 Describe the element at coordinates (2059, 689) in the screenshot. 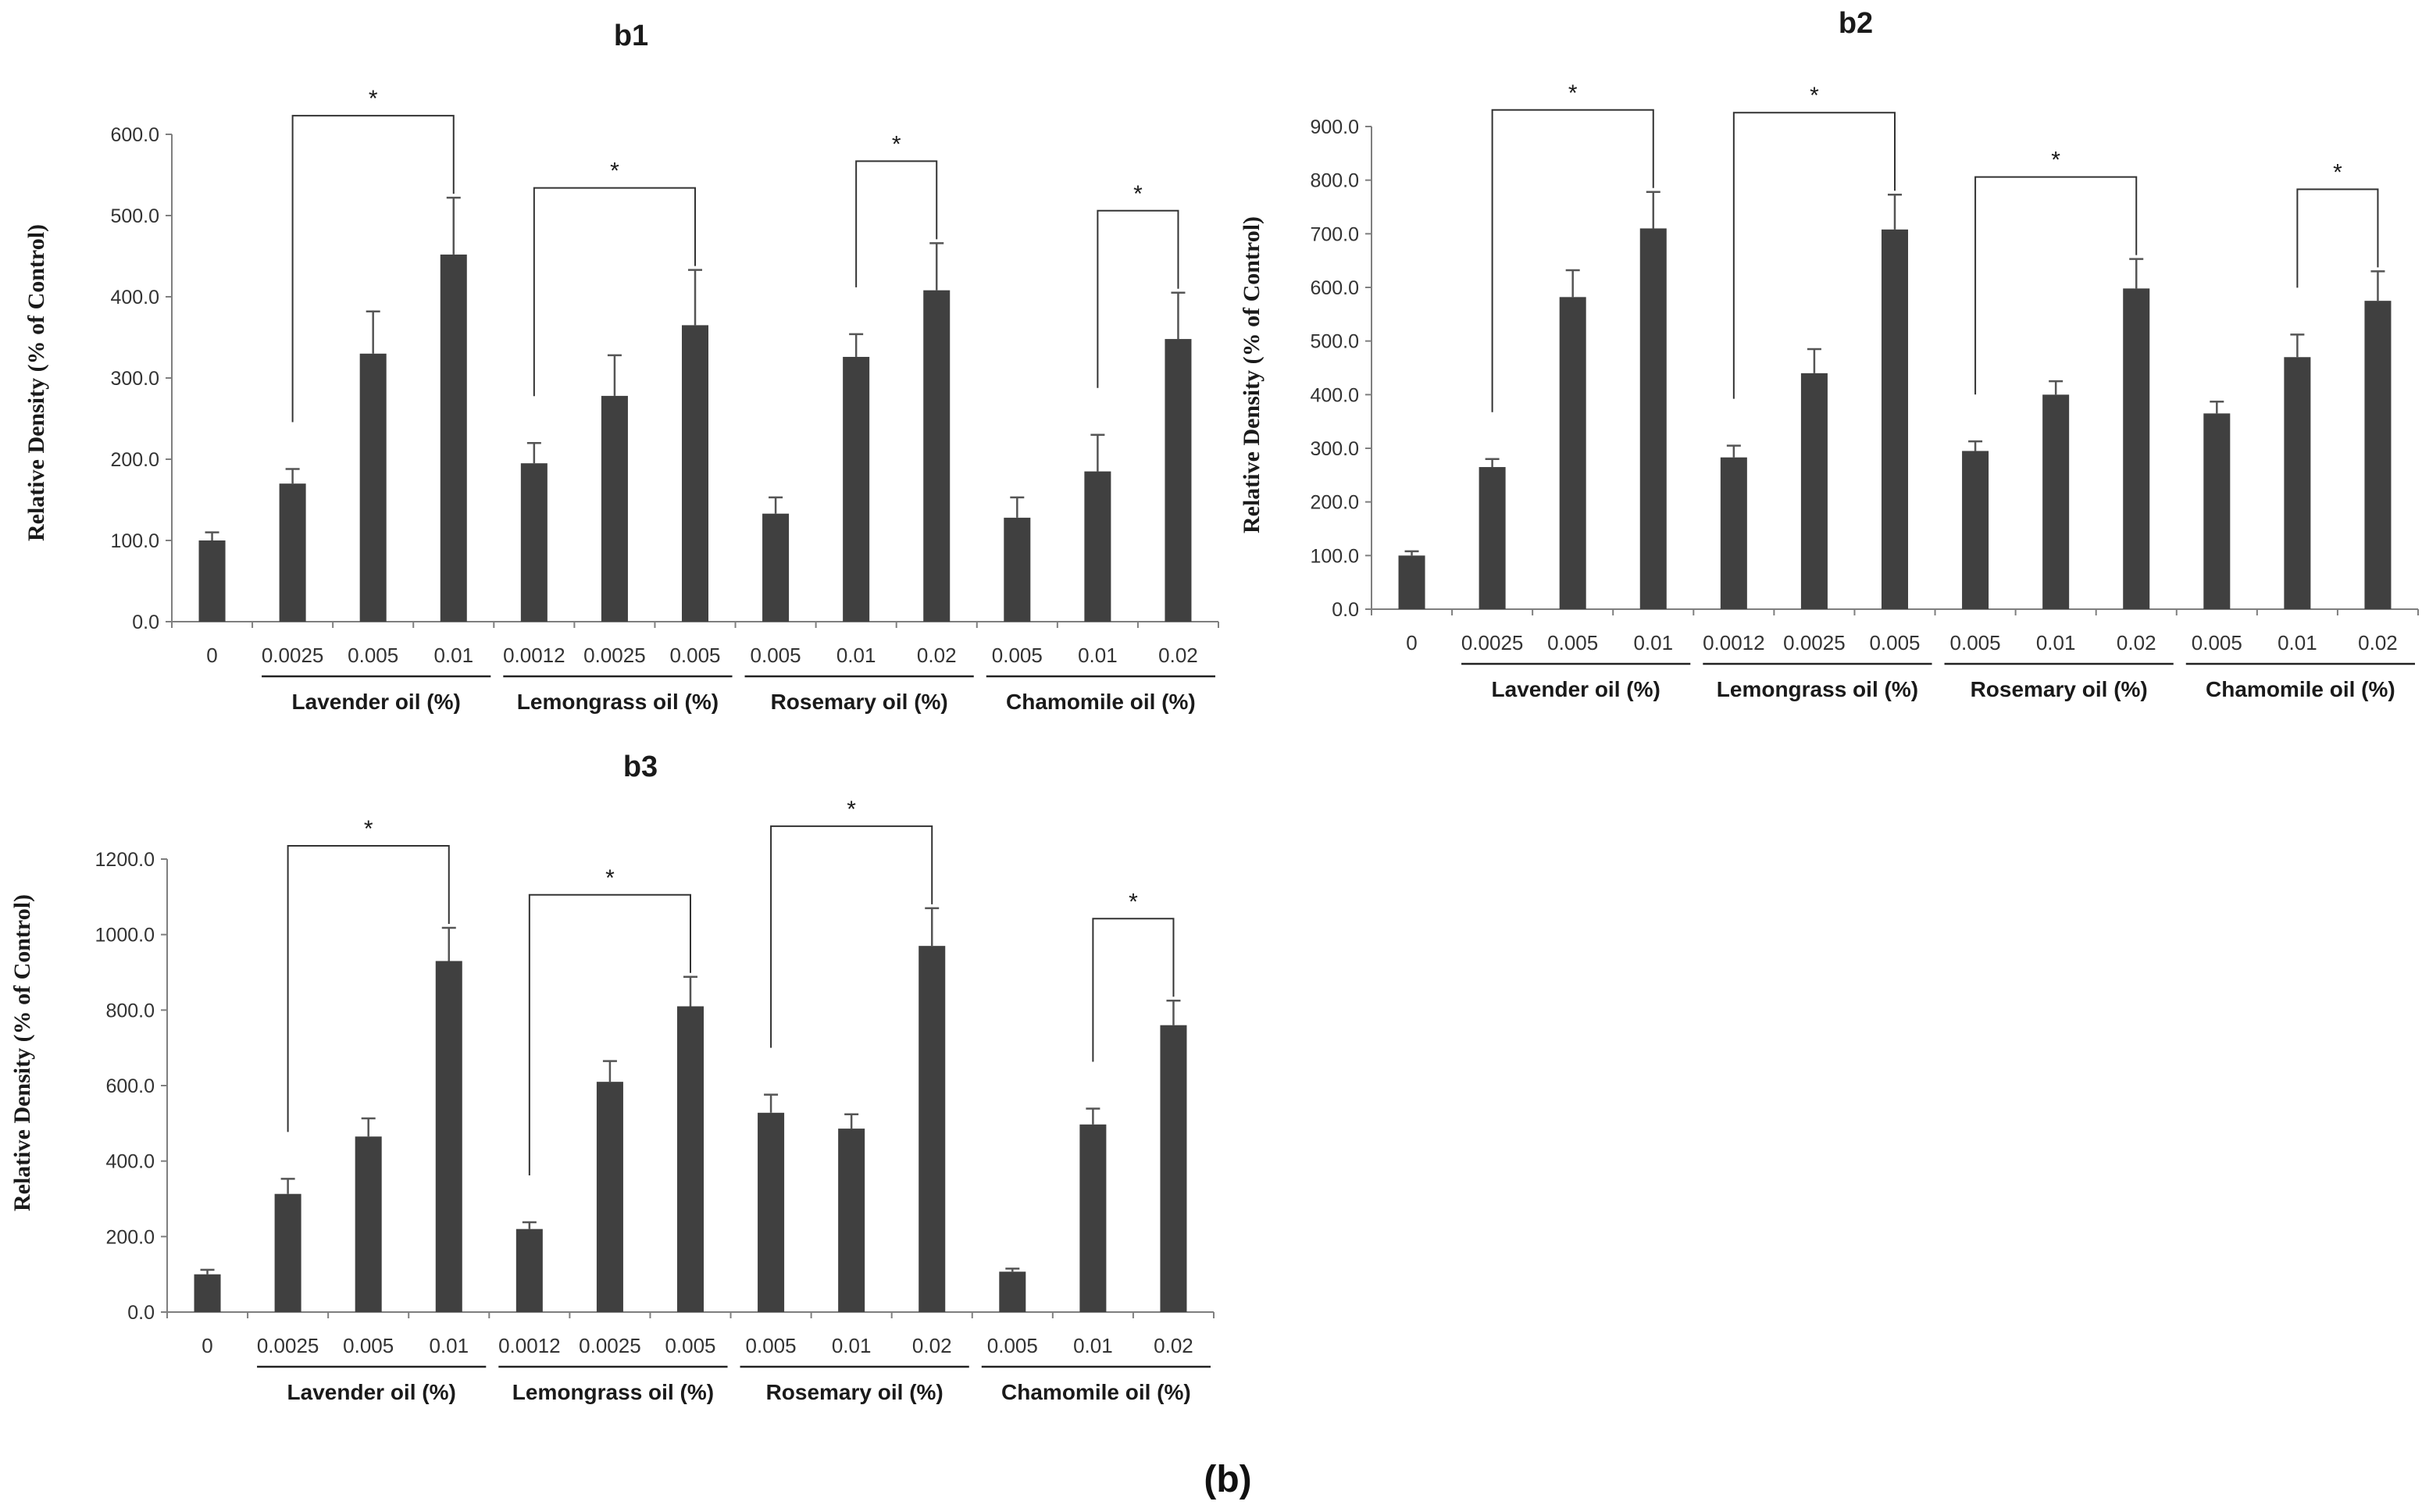

I see `group-label-b2: Rosemary oil (%)` at that location.